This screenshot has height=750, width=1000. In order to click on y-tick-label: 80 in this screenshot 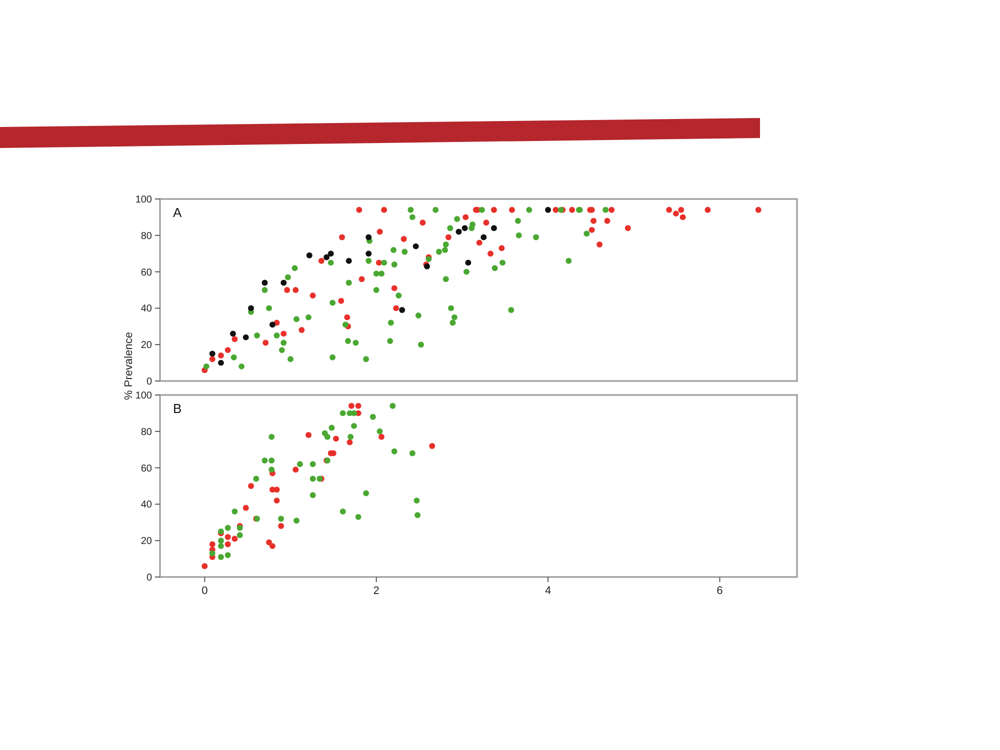, I will do `click(146, 432)`.